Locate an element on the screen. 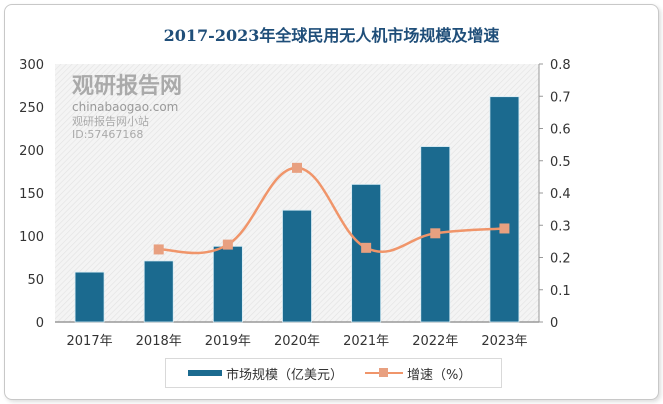 The height and width of the screenshot is (404, 663). legend: 市场规模（亿美元） 增速（%） is located at coordinates (333, 373).